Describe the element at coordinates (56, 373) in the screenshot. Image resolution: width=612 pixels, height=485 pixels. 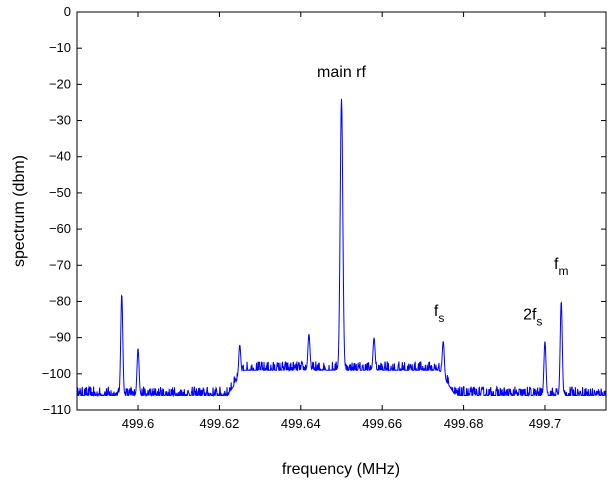
I see `y-tick-label: −100` at that location.